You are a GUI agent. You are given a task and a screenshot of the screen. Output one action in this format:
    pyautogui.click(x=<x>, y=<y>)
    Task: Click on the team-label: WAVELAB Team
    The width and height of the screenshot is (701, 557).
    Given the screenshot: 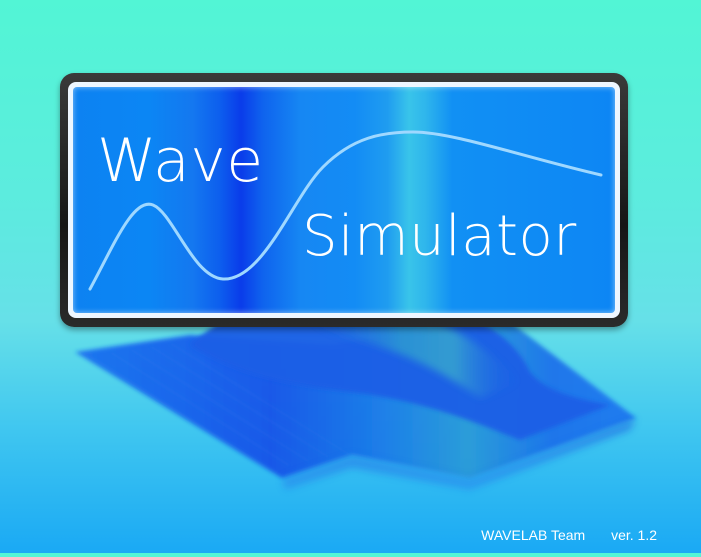 What is the action you would take?
    pyautogui.click(x=533, y=535)
    